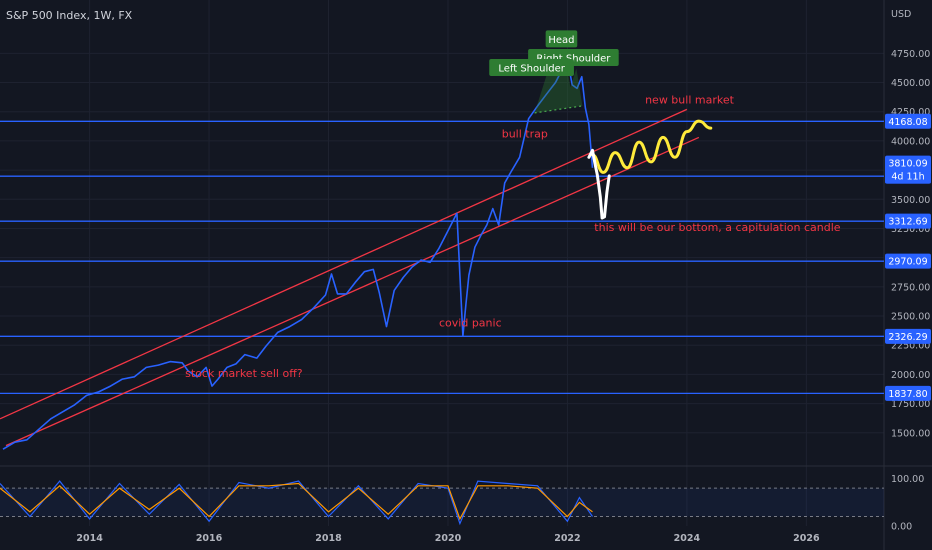  What do you see at coordinates (910, 54) in the screenshot?
I see `y-tick-label: 4750.00` at bounding box center [910, 54].